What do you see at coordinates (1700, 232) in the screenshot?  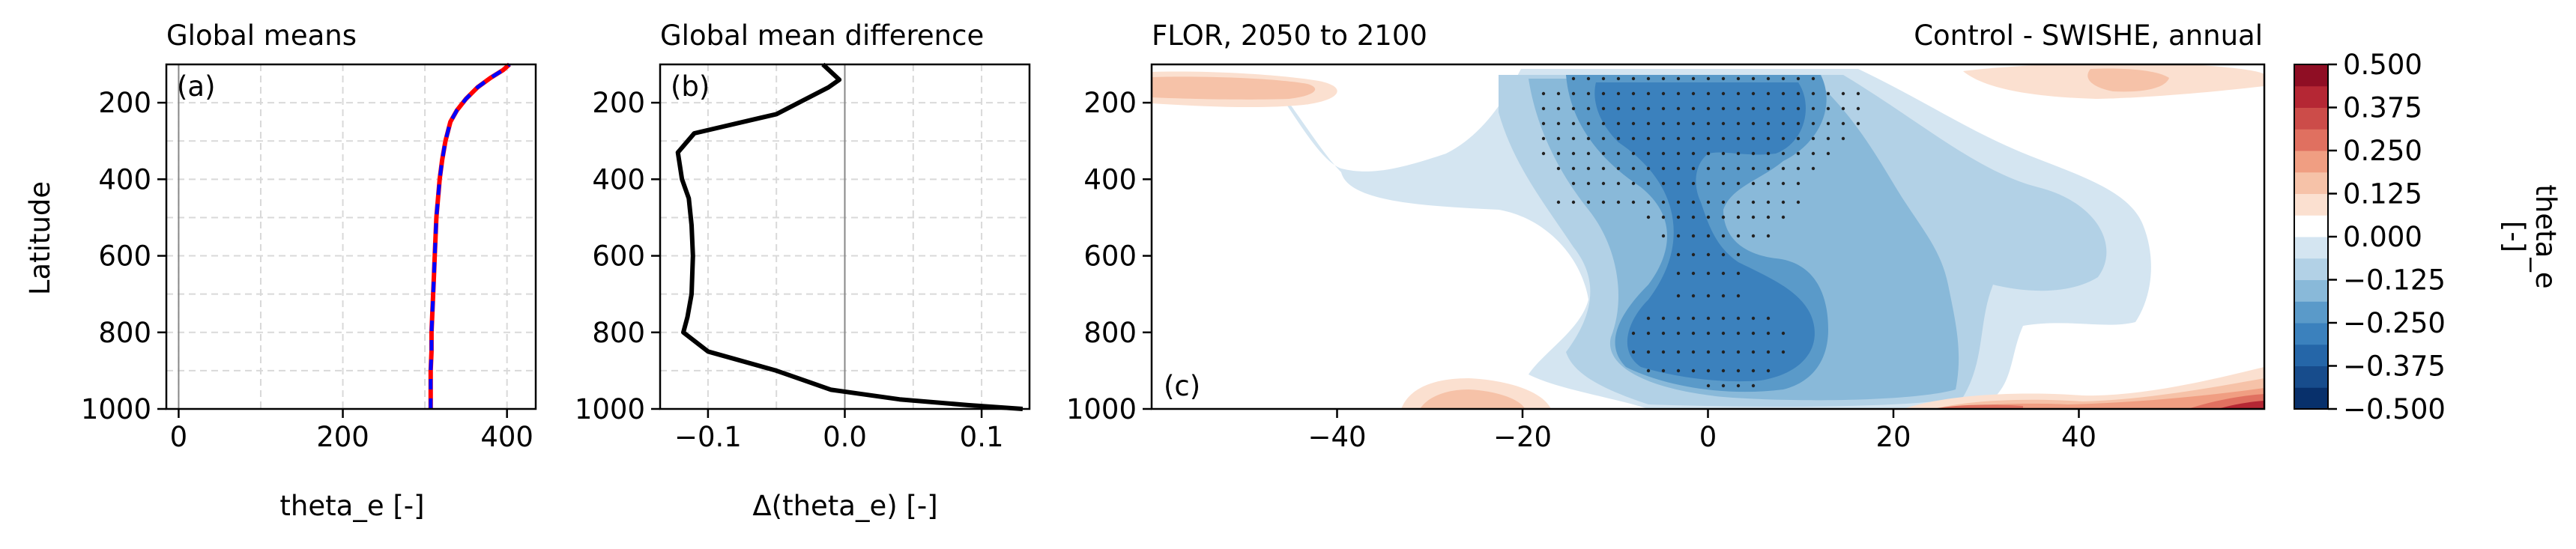 I see `panel-c-significance-dots` at bounding box center [1700, 232].